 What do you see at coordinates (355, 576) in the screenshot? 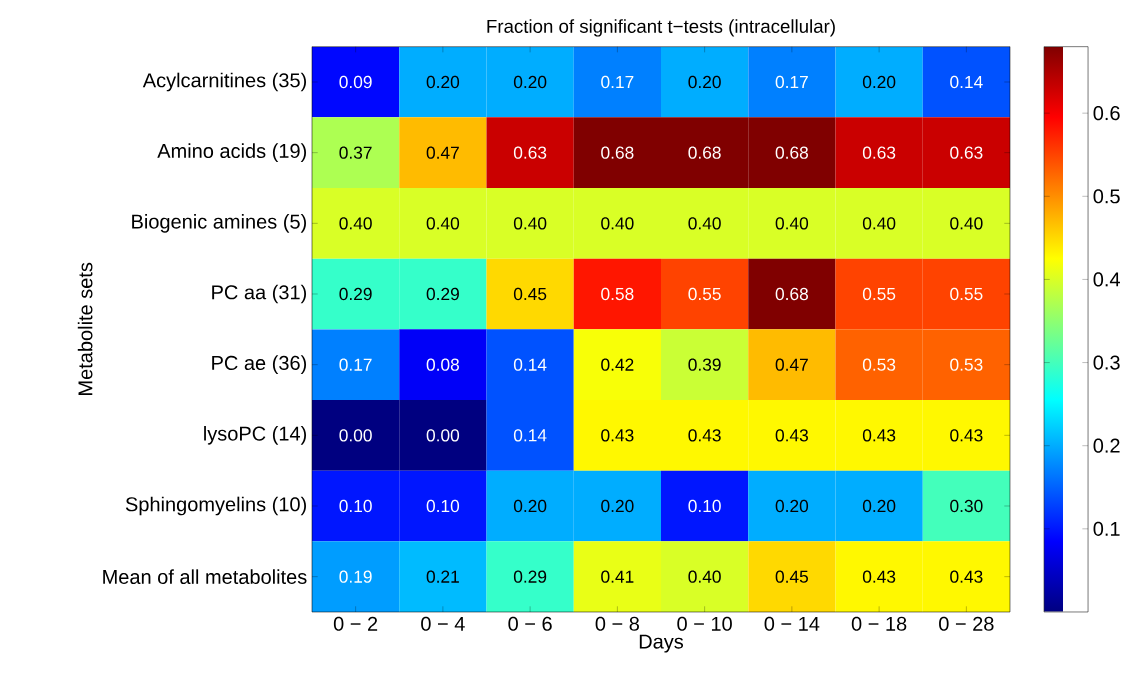
I see `data-label: 0.19` at bounding box center [355, 576].